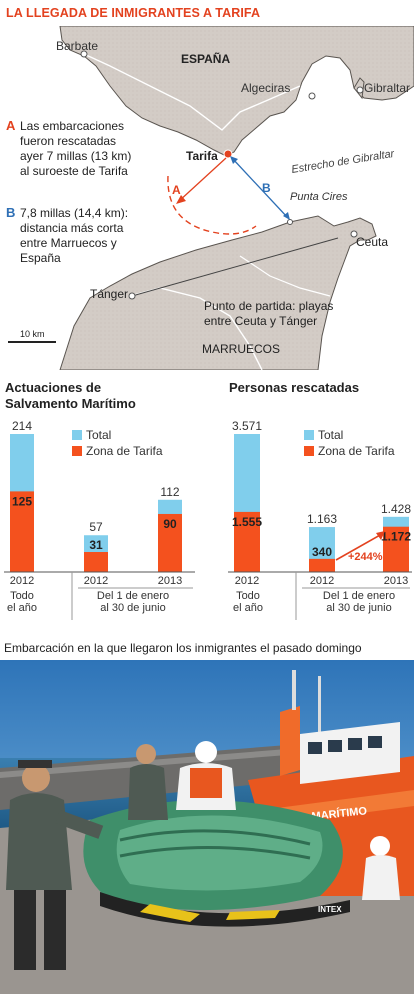 The height and width of the screenshot is (994, 414). Describe the element at coordinates (290, 222) in the screenshot. I see `punta-cires-dot` at that location.